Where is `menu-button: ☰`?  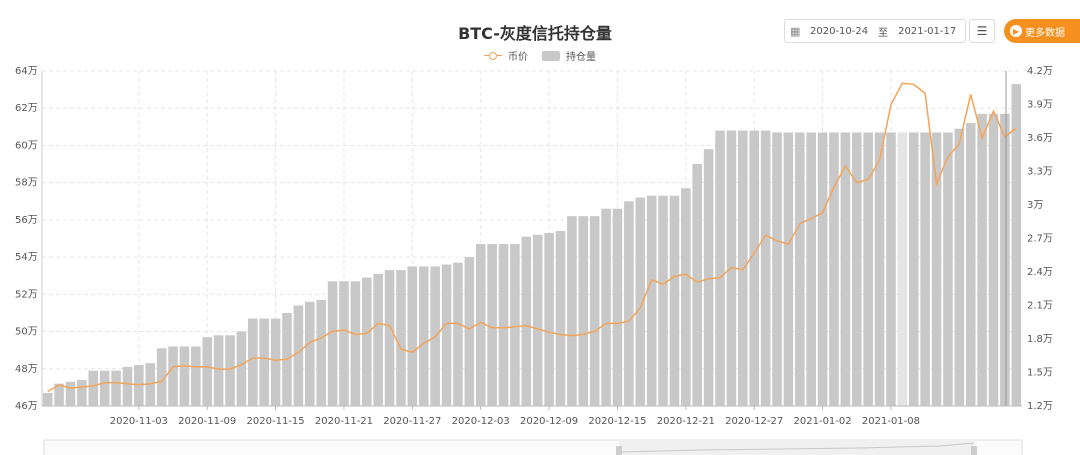
menu-button: ☰ is located at coordinates (982, 31).